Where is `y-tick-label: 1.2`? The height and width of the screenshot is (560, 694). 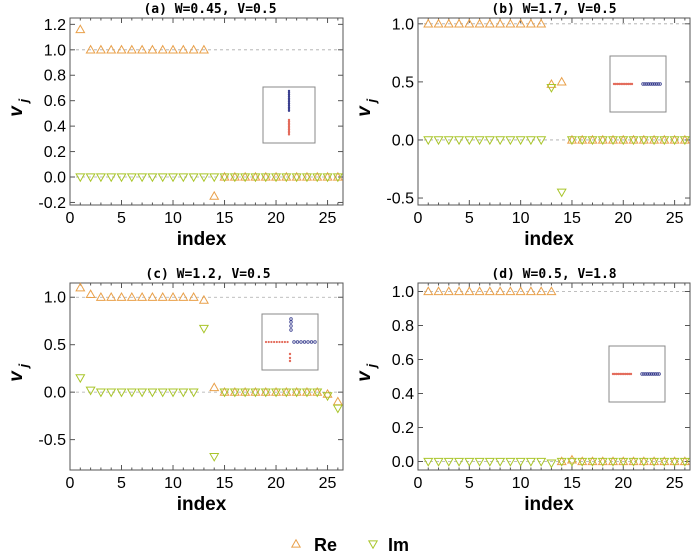 y-tick-label: 1.2 is located at coordinates (55, 25).